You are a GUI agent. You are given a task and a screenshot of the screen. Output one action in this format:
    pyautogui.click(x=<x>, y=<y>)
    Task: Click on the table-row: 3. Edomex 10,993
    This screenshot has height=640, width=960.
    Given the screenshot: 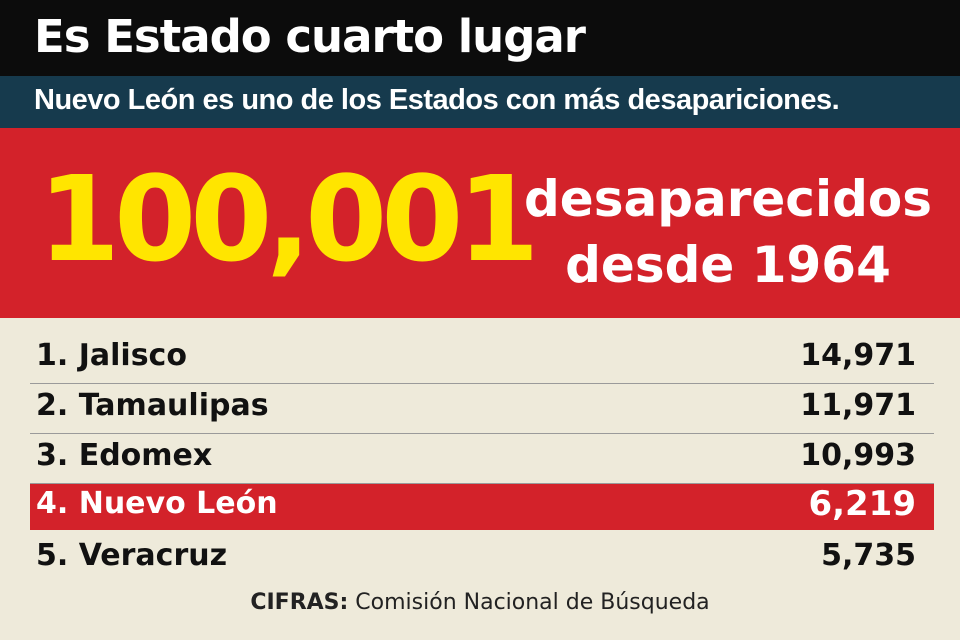 What is the action you would take?
    pyautogui.click(x=482, y=459)
    